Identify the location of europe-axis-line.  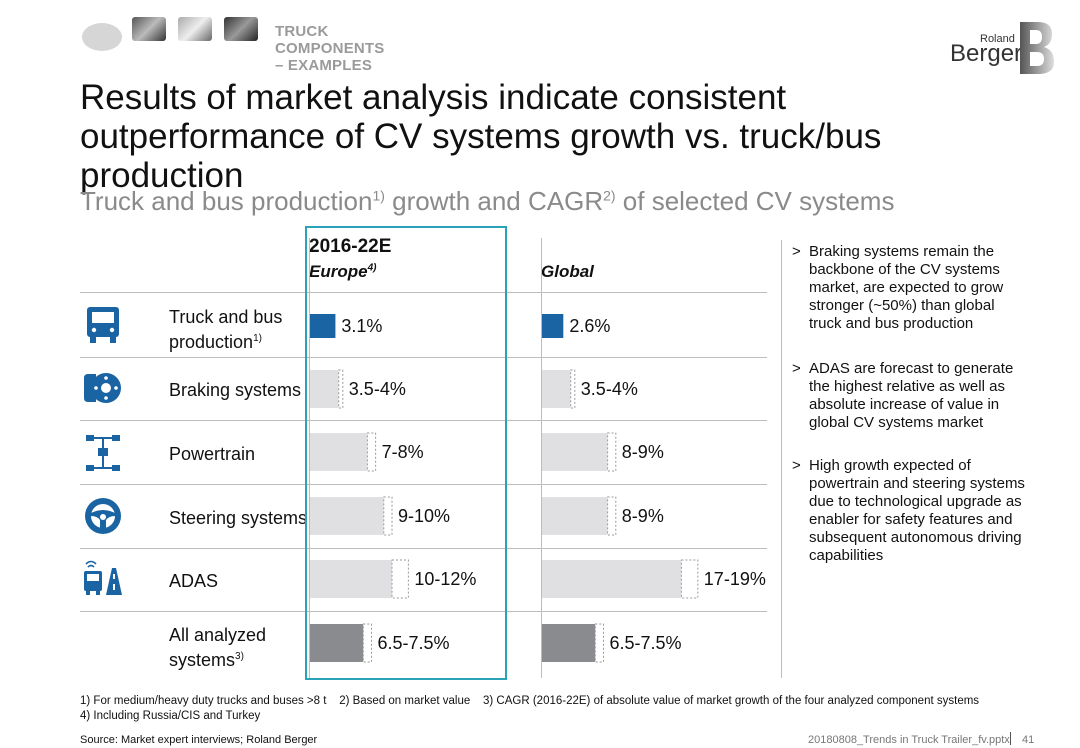
(309, 458).